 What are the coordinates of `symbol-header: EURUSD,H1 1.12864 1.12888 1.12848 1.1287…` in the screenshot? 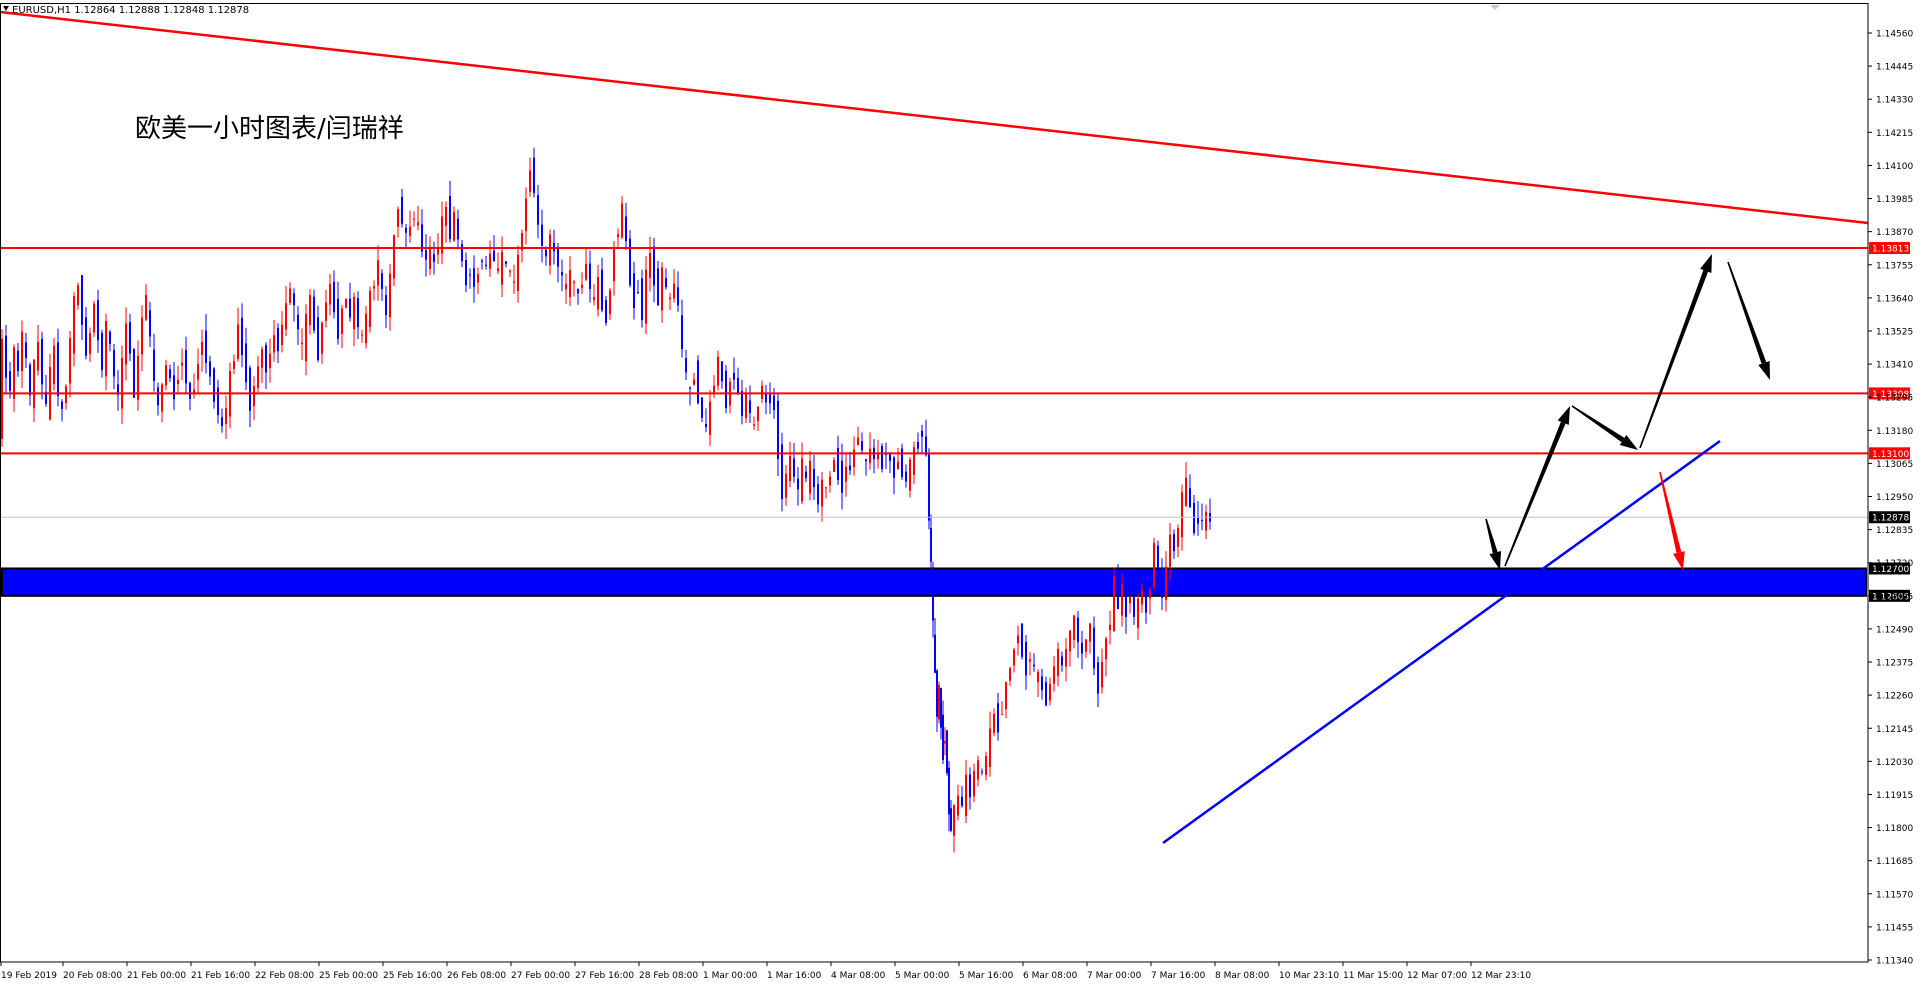 It's located at (130, 10).